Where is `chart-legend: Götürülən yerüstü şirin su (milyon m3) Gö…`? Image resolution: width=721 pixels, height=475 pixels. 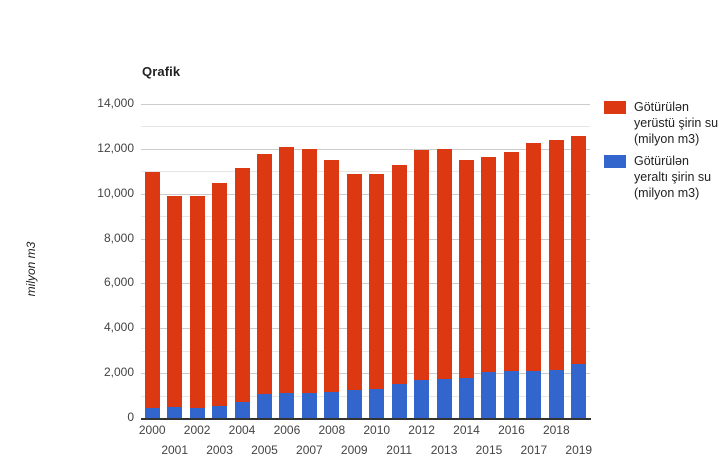 chart-legend: Götürülən yerüstü şirin su (milyon m3) Gö… is located at coordinates (661, 153).